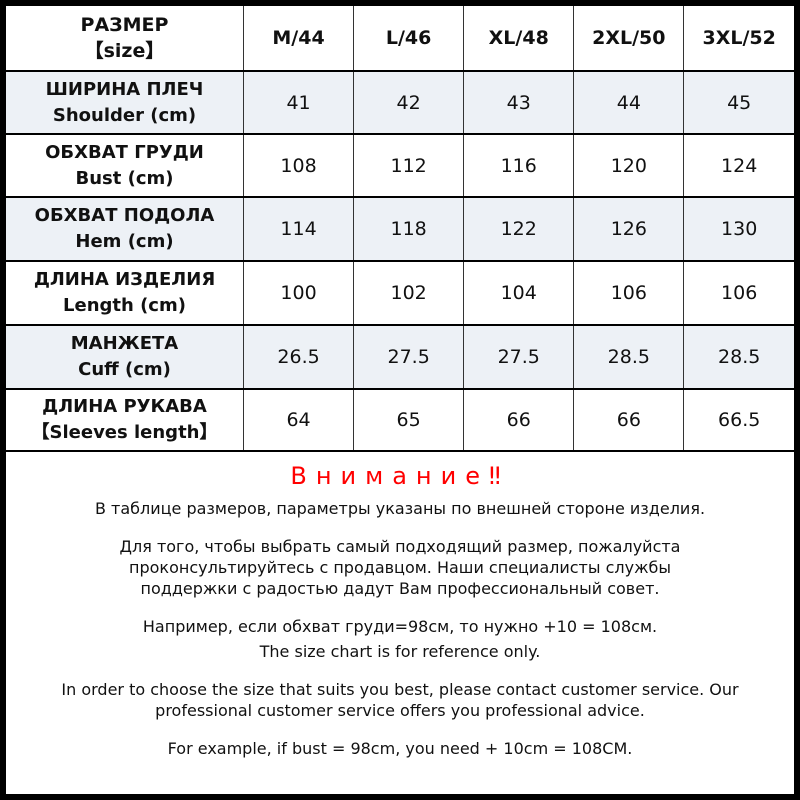  I want to click on value-cell: 112, so click(408, 166).